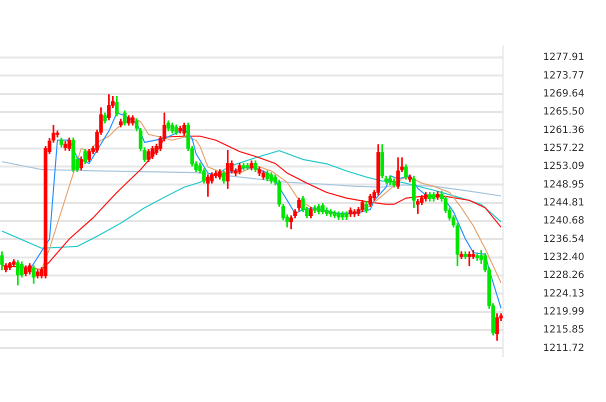 The image size is (606, 402). Describe the element at coordinates (563, 130) in the screenshot. I see `y-tick-label: 1261.36` at that location.